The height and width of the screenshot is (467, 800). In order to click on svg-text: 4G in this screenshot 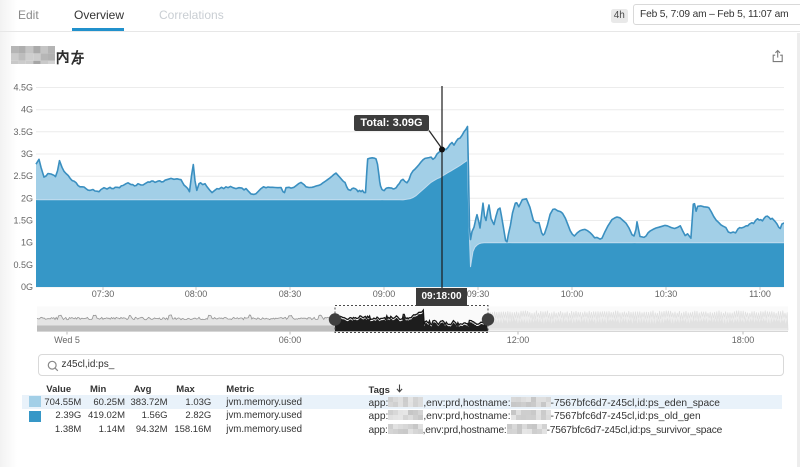, I will do `click(27, 110)`.